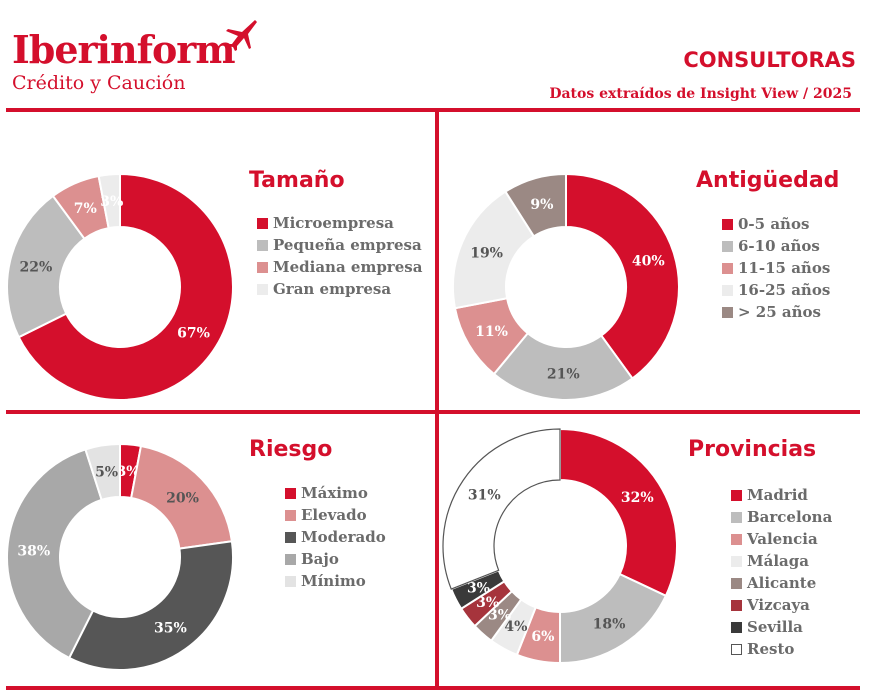  I want to click on legend-item-6-10-anos: 6-10 años, so click(776, 246).